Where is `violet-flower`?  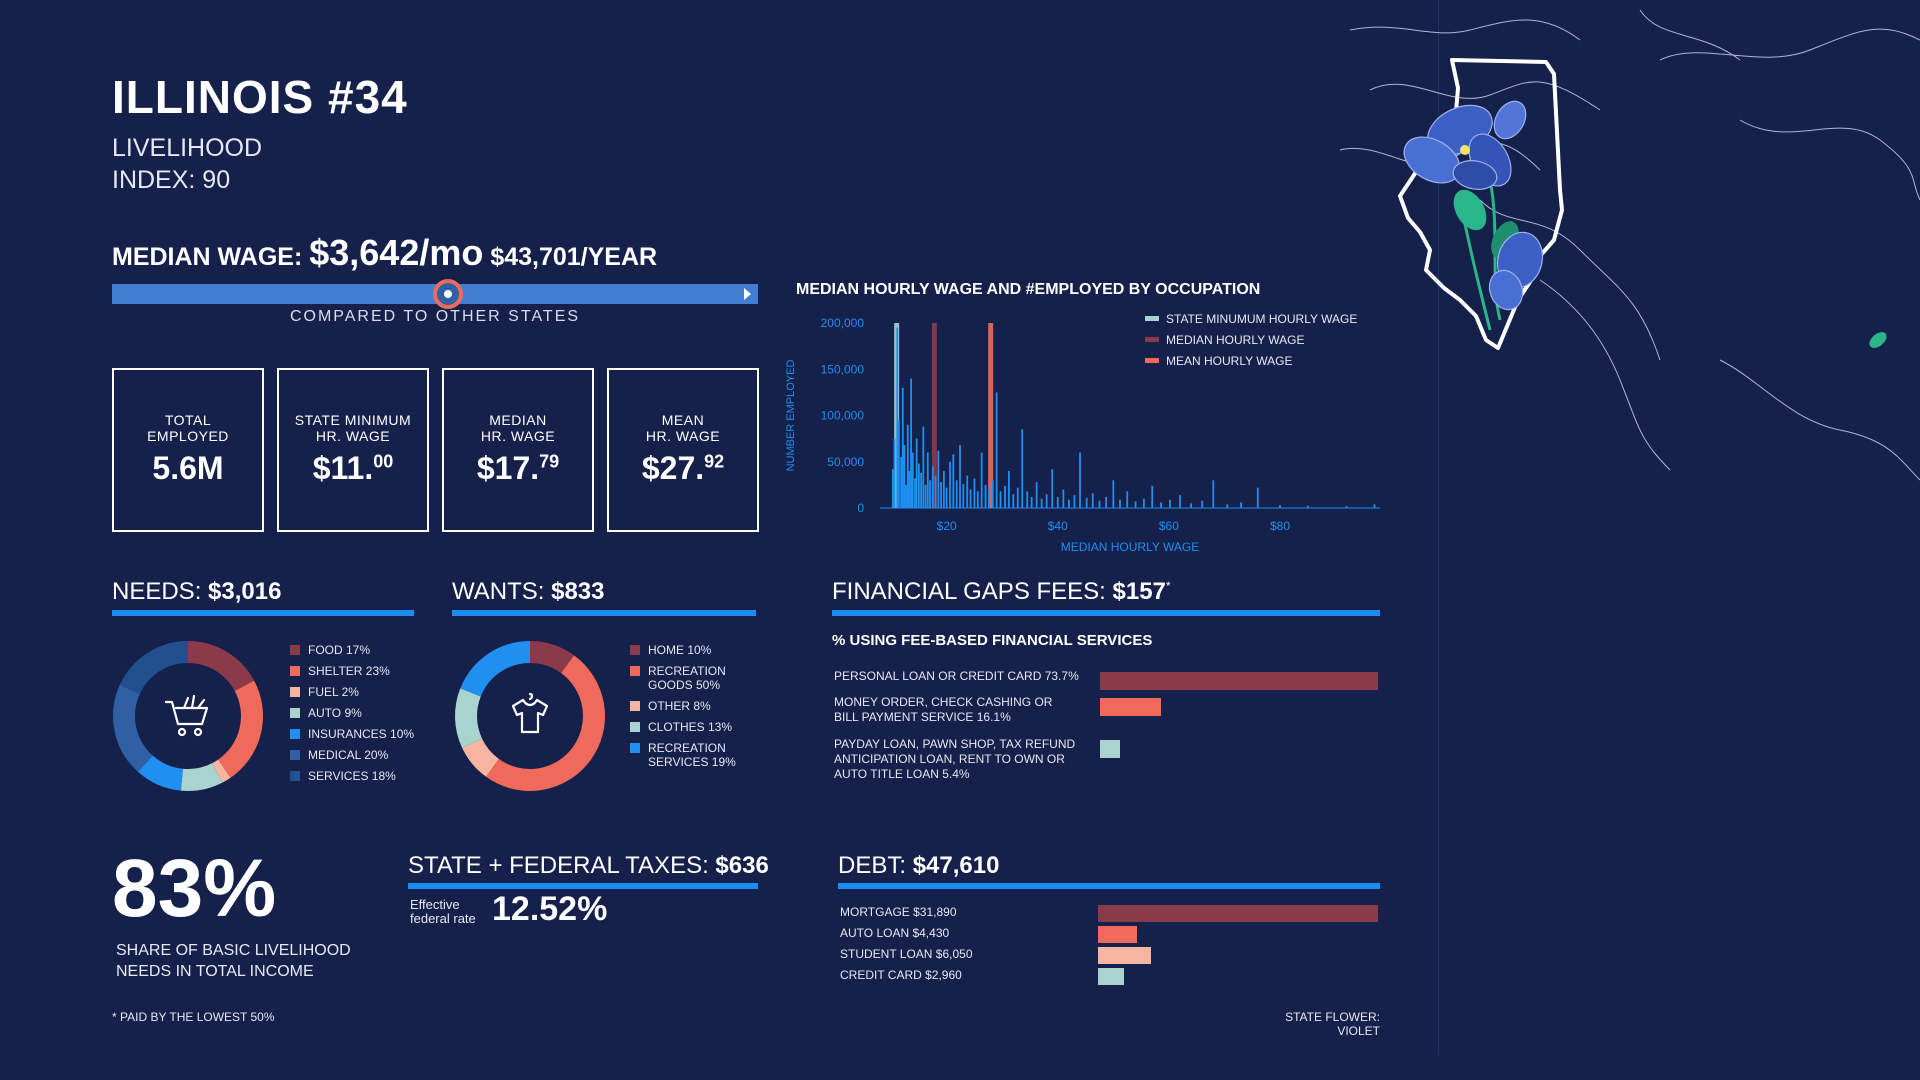
violet-flower is located at coordinates (1645, 224).